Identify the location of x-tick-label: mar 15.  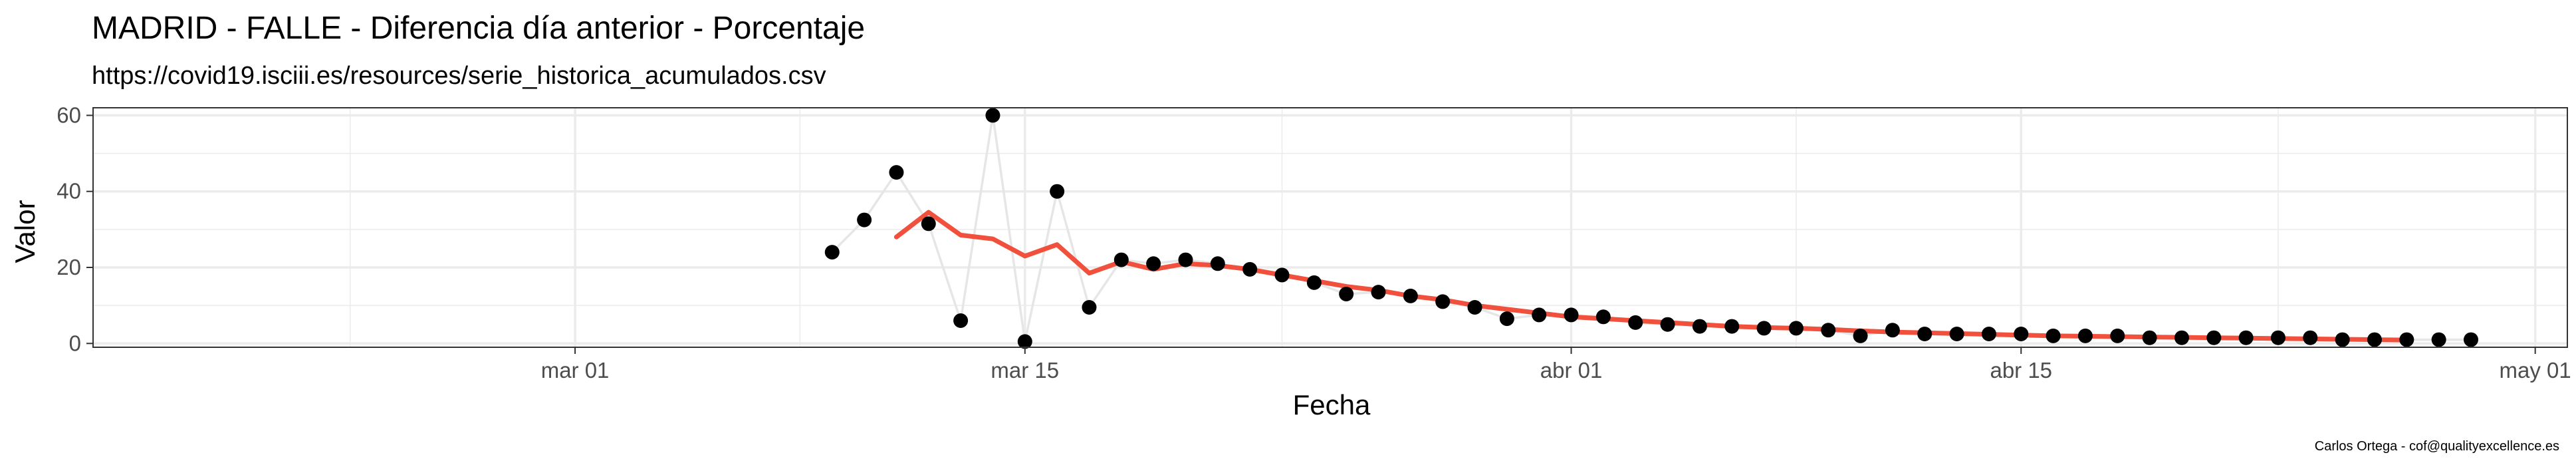
(1025, 370).